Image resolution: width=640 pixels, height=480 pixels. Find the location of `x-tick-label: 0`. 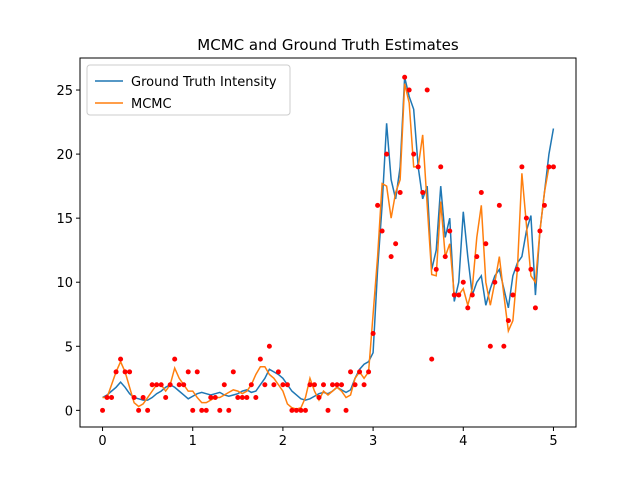

x-tick-label: 0 is located at coordinates (102, 441).